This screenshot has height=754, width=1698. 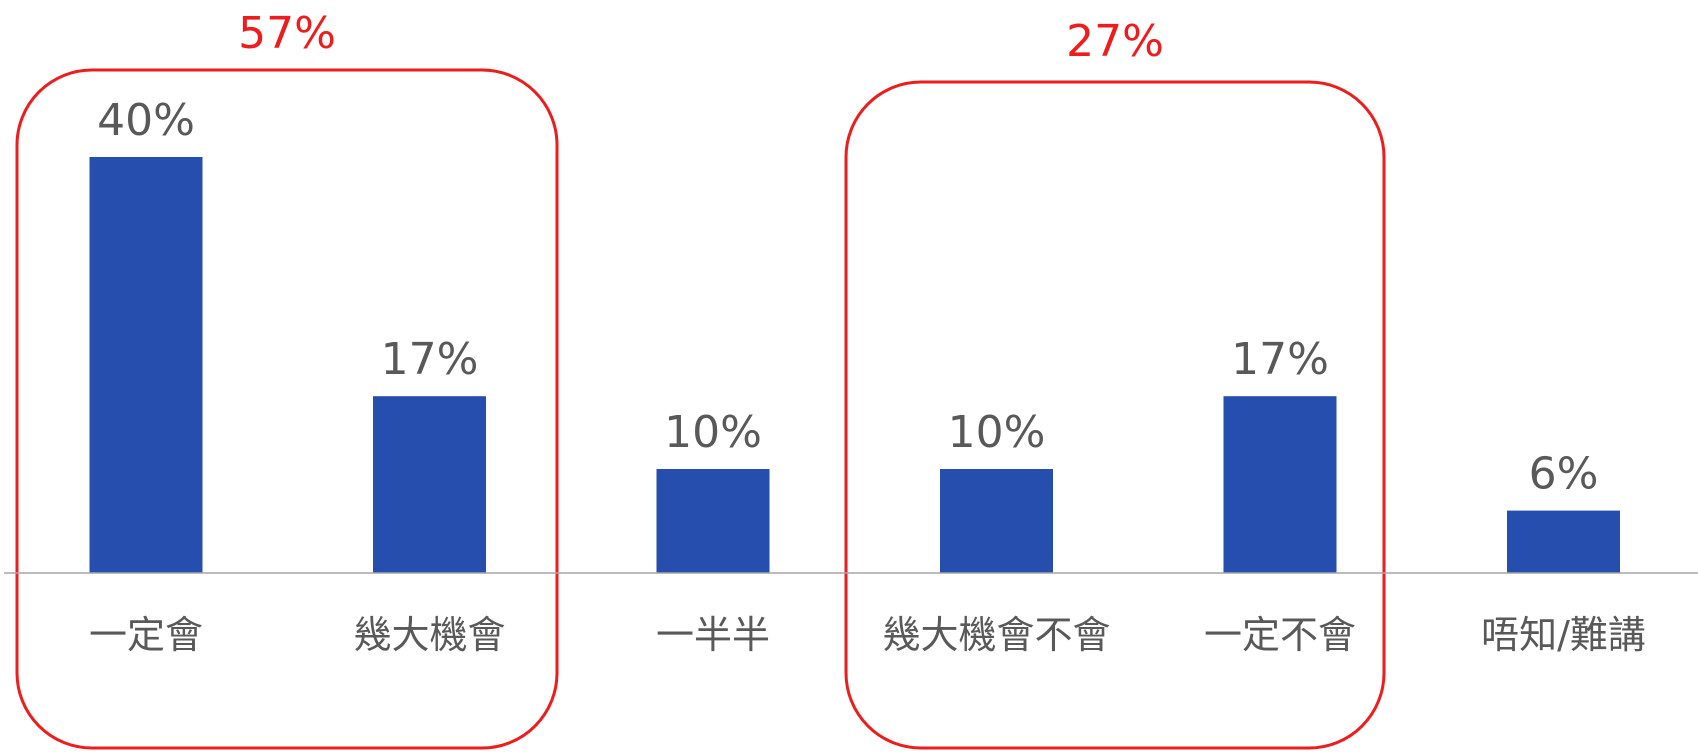 What do you see at coordinates (867, 635) in the screenshot?
I see `category-labels: 一定會 幾大機會 一半半 幾大機會不會 一定不會 唔知/難講` at bounding box center [867, 635].